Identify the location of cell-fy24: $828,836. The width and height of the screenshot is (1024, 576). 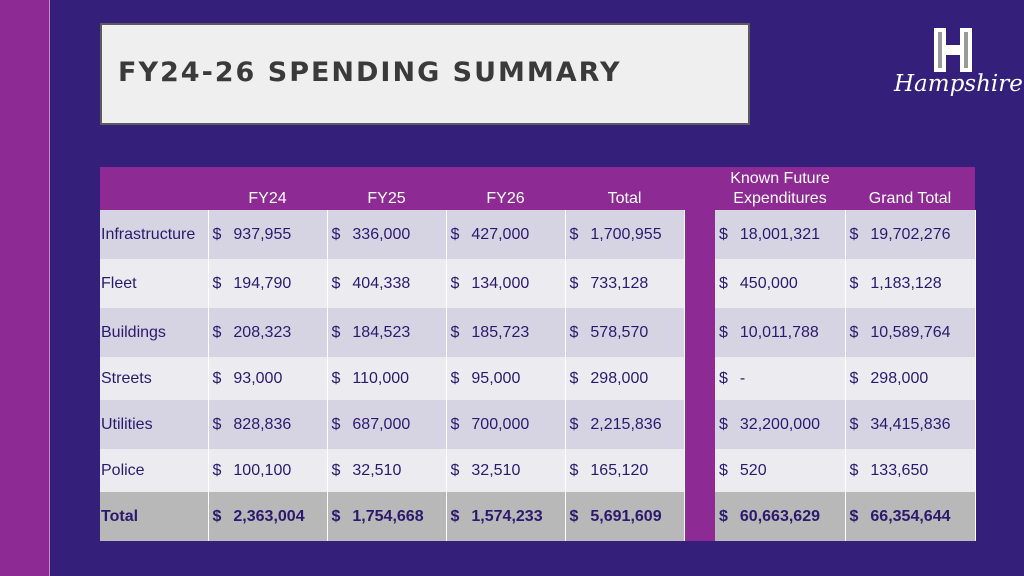
(268, 424).